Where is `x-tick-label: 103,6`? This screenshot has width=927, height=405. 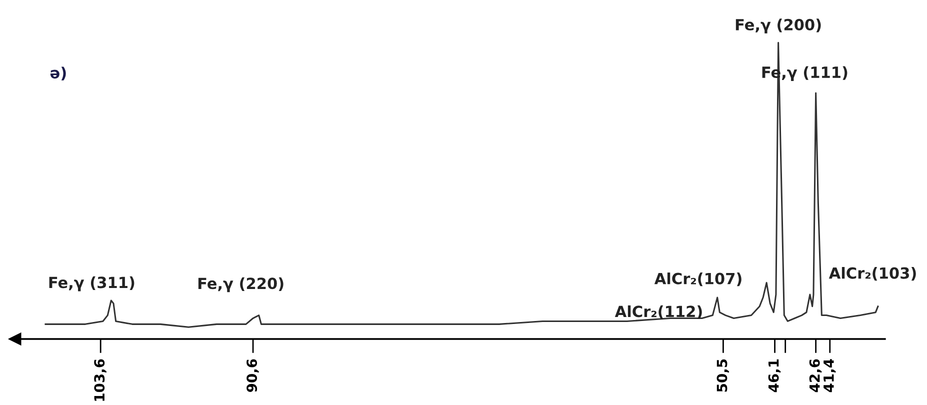 x-tick-label: 103,6 is located at coordinates (100, 380).